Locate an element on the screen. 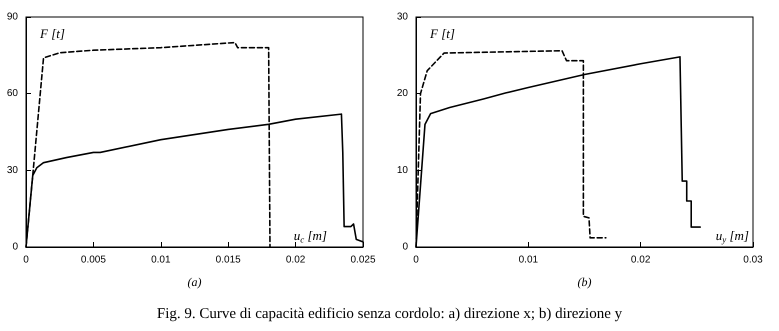  text: (b) is located at coordinates (585, 282).